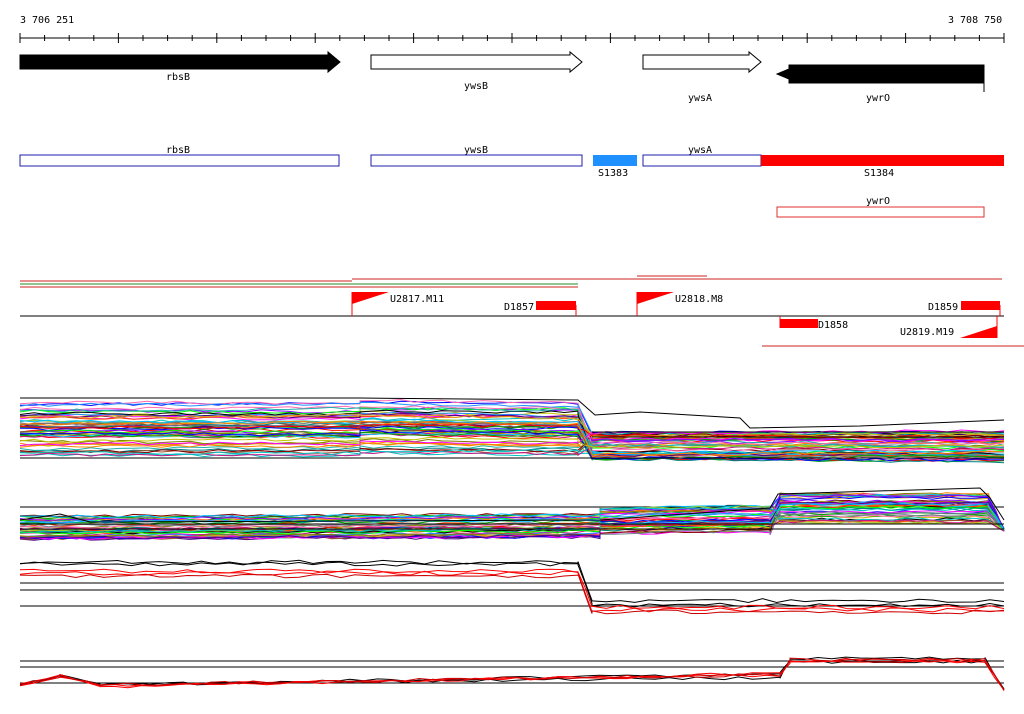 This screenshot has width=1024, height=714. Describe the element at coordinates (417, 299) in the screenshot. I see `feature-label-U2817: U2817.M11` at that location.